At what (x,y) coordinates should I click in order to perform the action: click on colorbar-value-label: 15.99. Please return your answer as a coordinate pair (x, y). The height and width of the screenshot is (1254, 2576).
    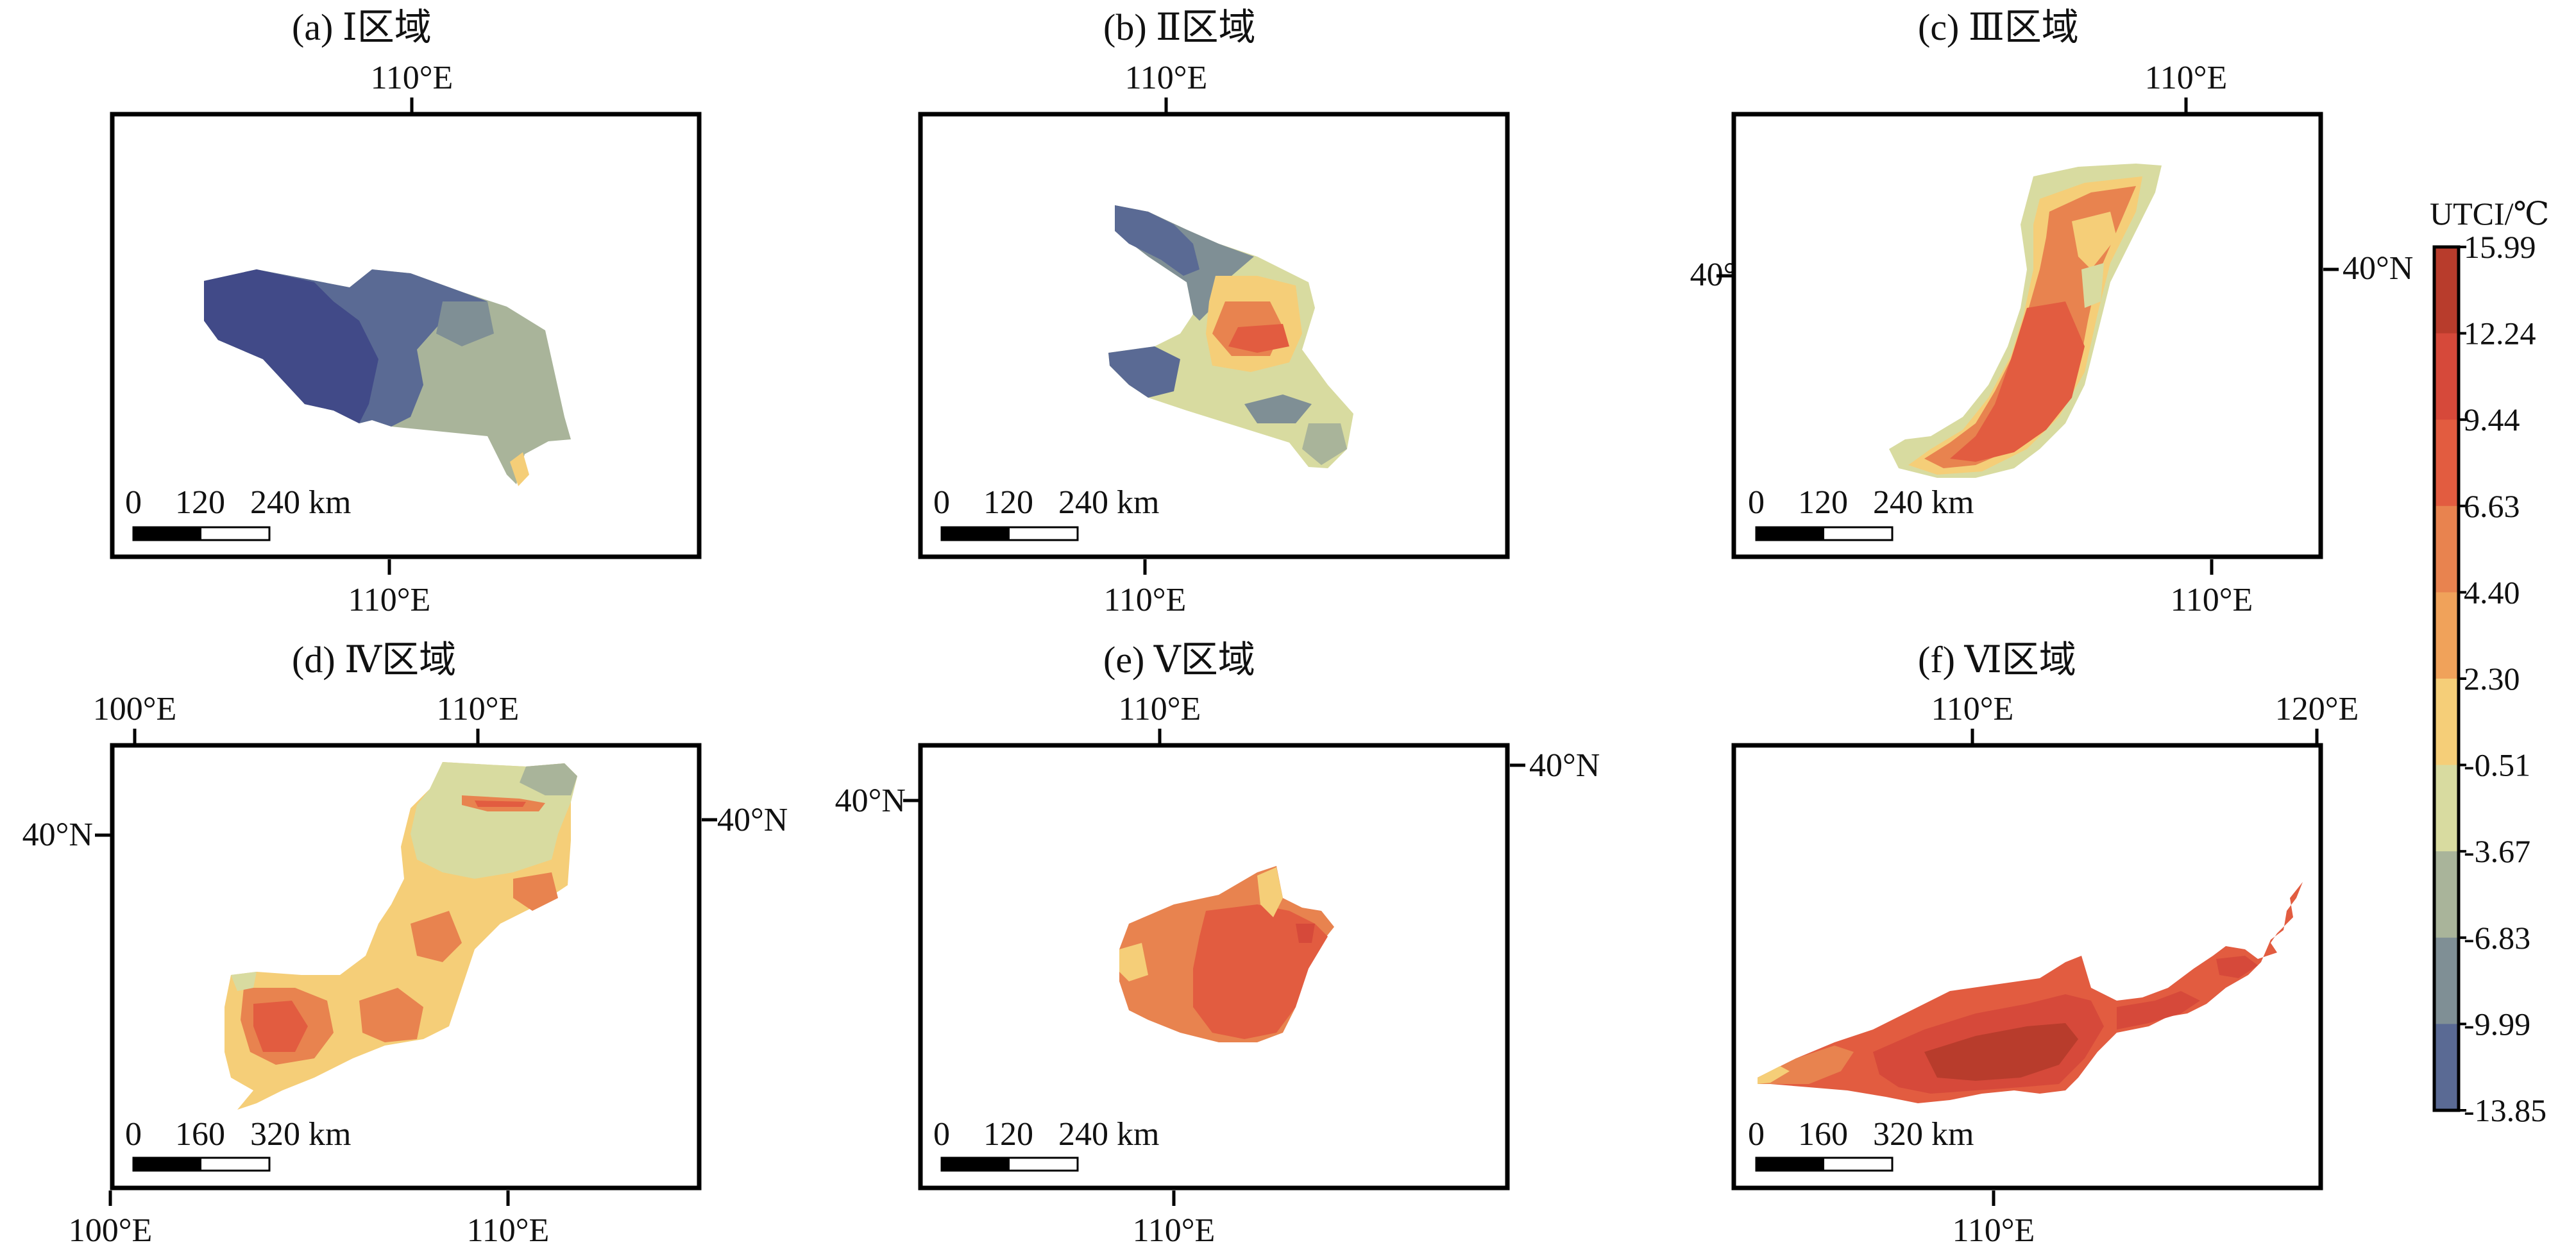
    Looking at the image, I should click on (2500, 247).